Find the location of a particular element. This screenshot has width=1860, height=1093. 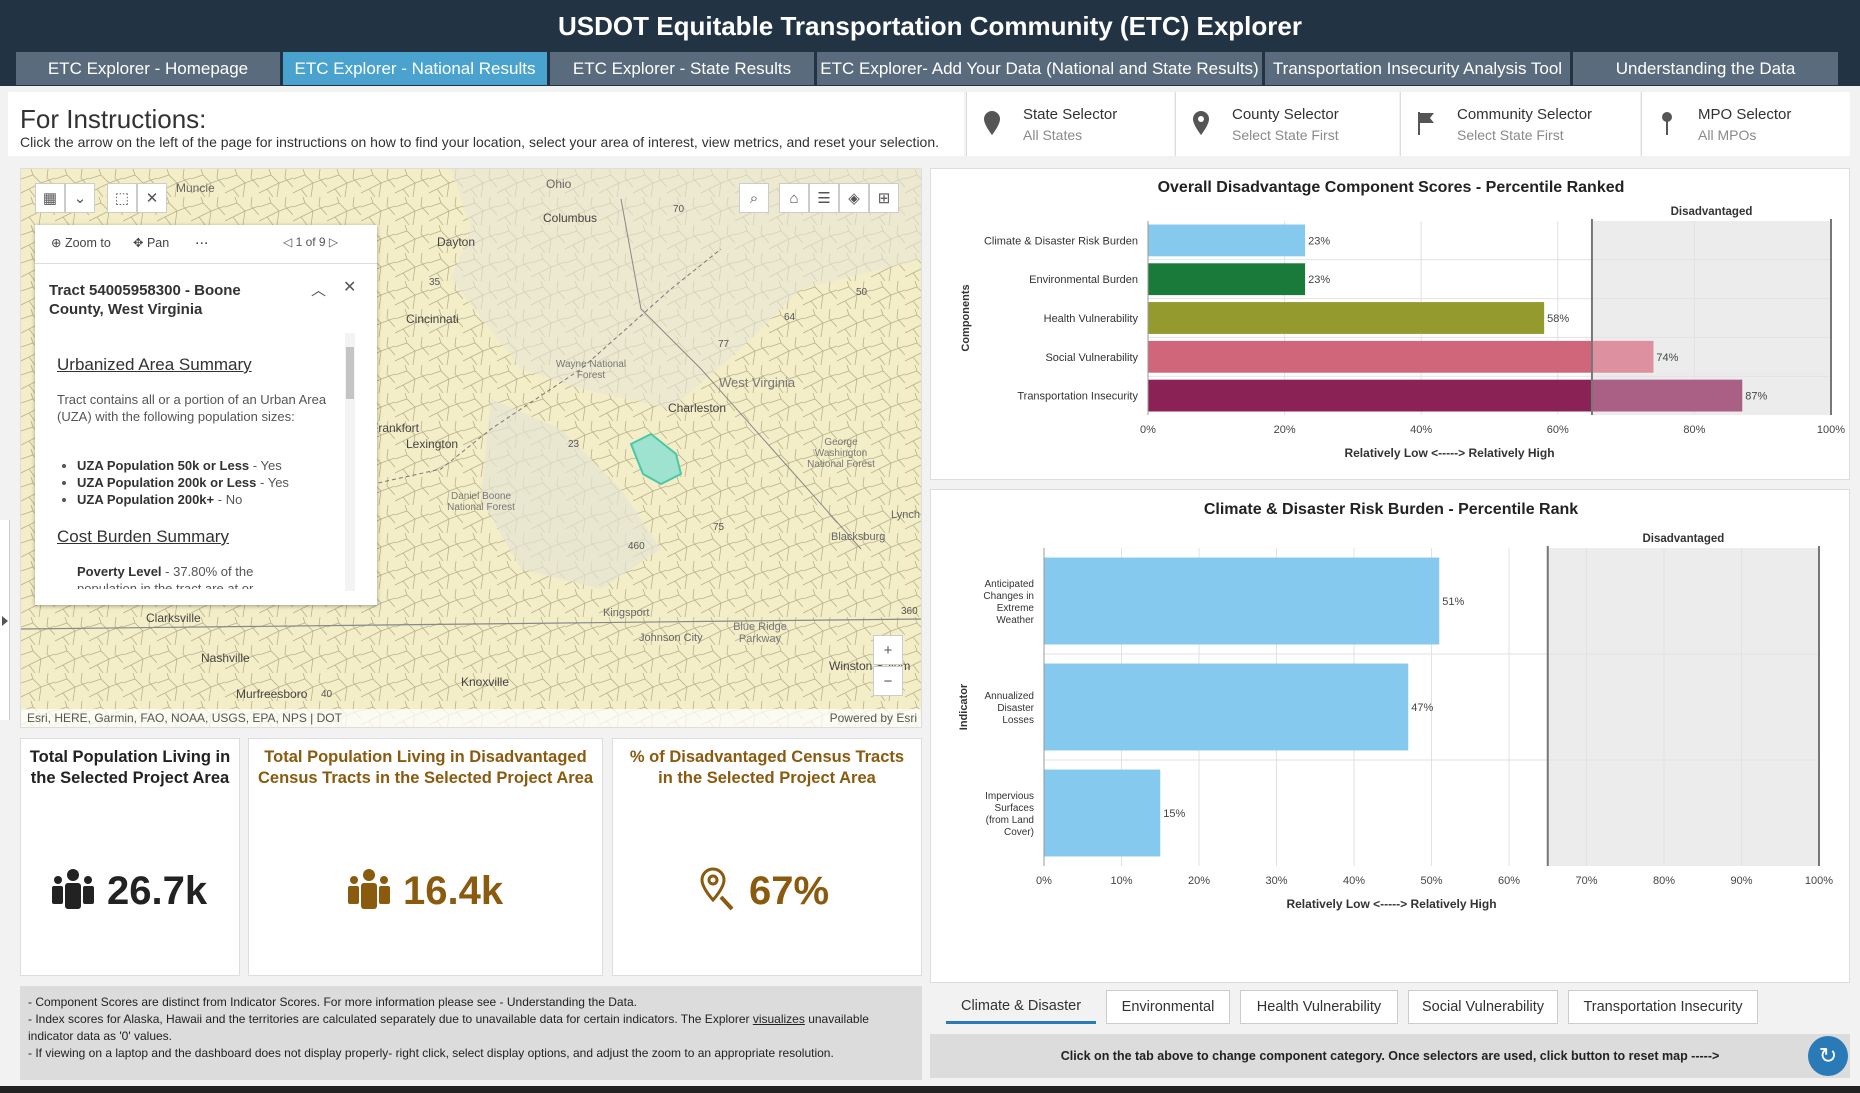

zoom-out-icon: − is located at coordinates (888, 681).